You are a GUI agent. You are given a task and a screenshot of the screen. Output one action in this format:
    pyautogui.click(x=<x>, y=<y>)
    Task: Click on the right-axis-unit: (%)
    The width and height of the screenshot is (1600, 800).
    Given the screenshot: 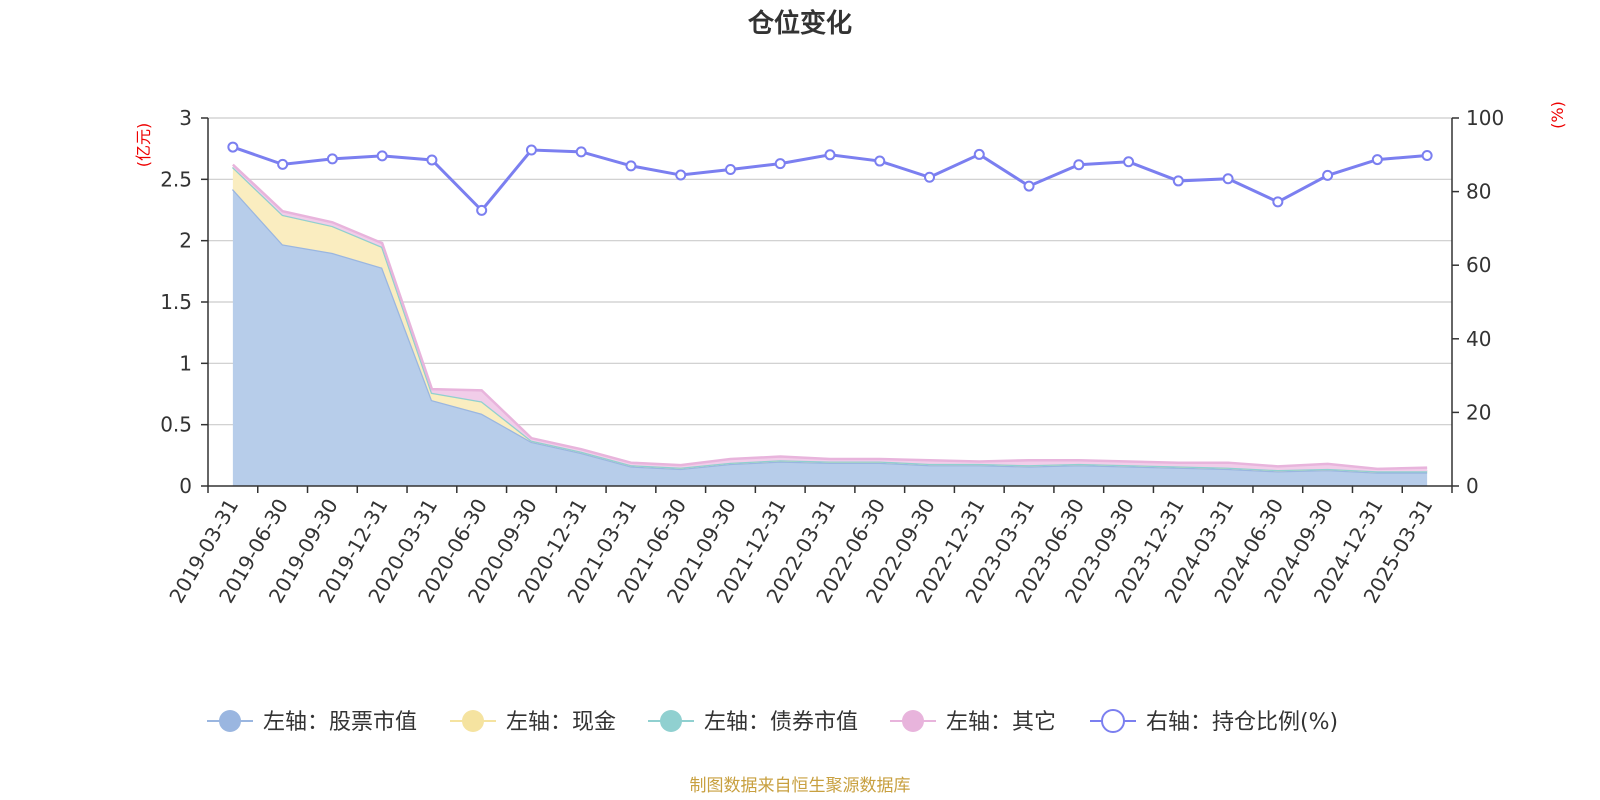 What is the action you would take?
    pyautogui.click(x=1557, y=115)
    